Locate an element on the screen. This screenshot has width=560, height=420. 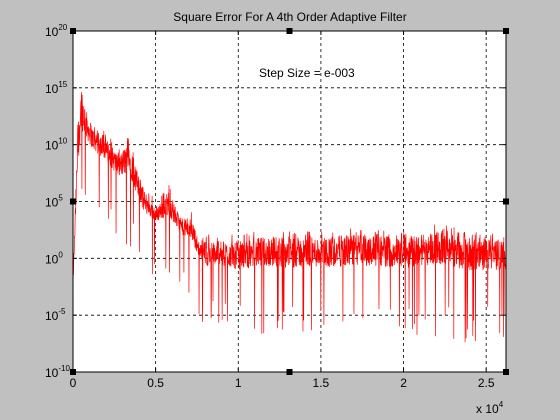
x-multiplier-label: x 104 is located at coordinates (490, 408).